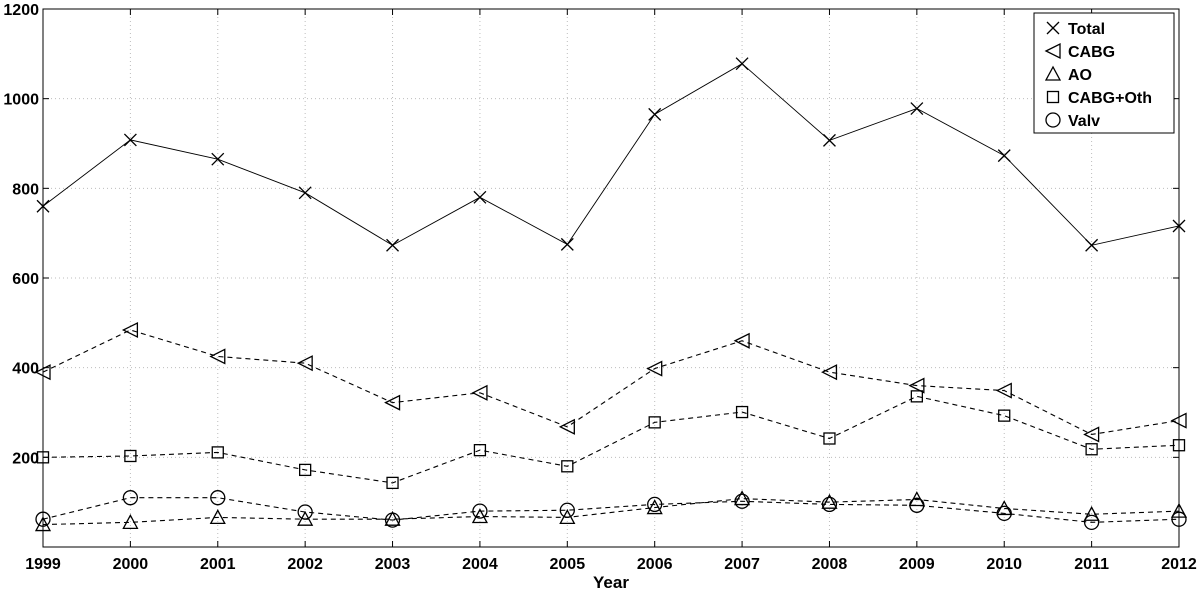 This screenshot has height=592, width=1200. Describe the element at coordinates (1104, 73) in the screenshot. I see `legend: Total CABG AO CABG+Oth Valv` at that location.